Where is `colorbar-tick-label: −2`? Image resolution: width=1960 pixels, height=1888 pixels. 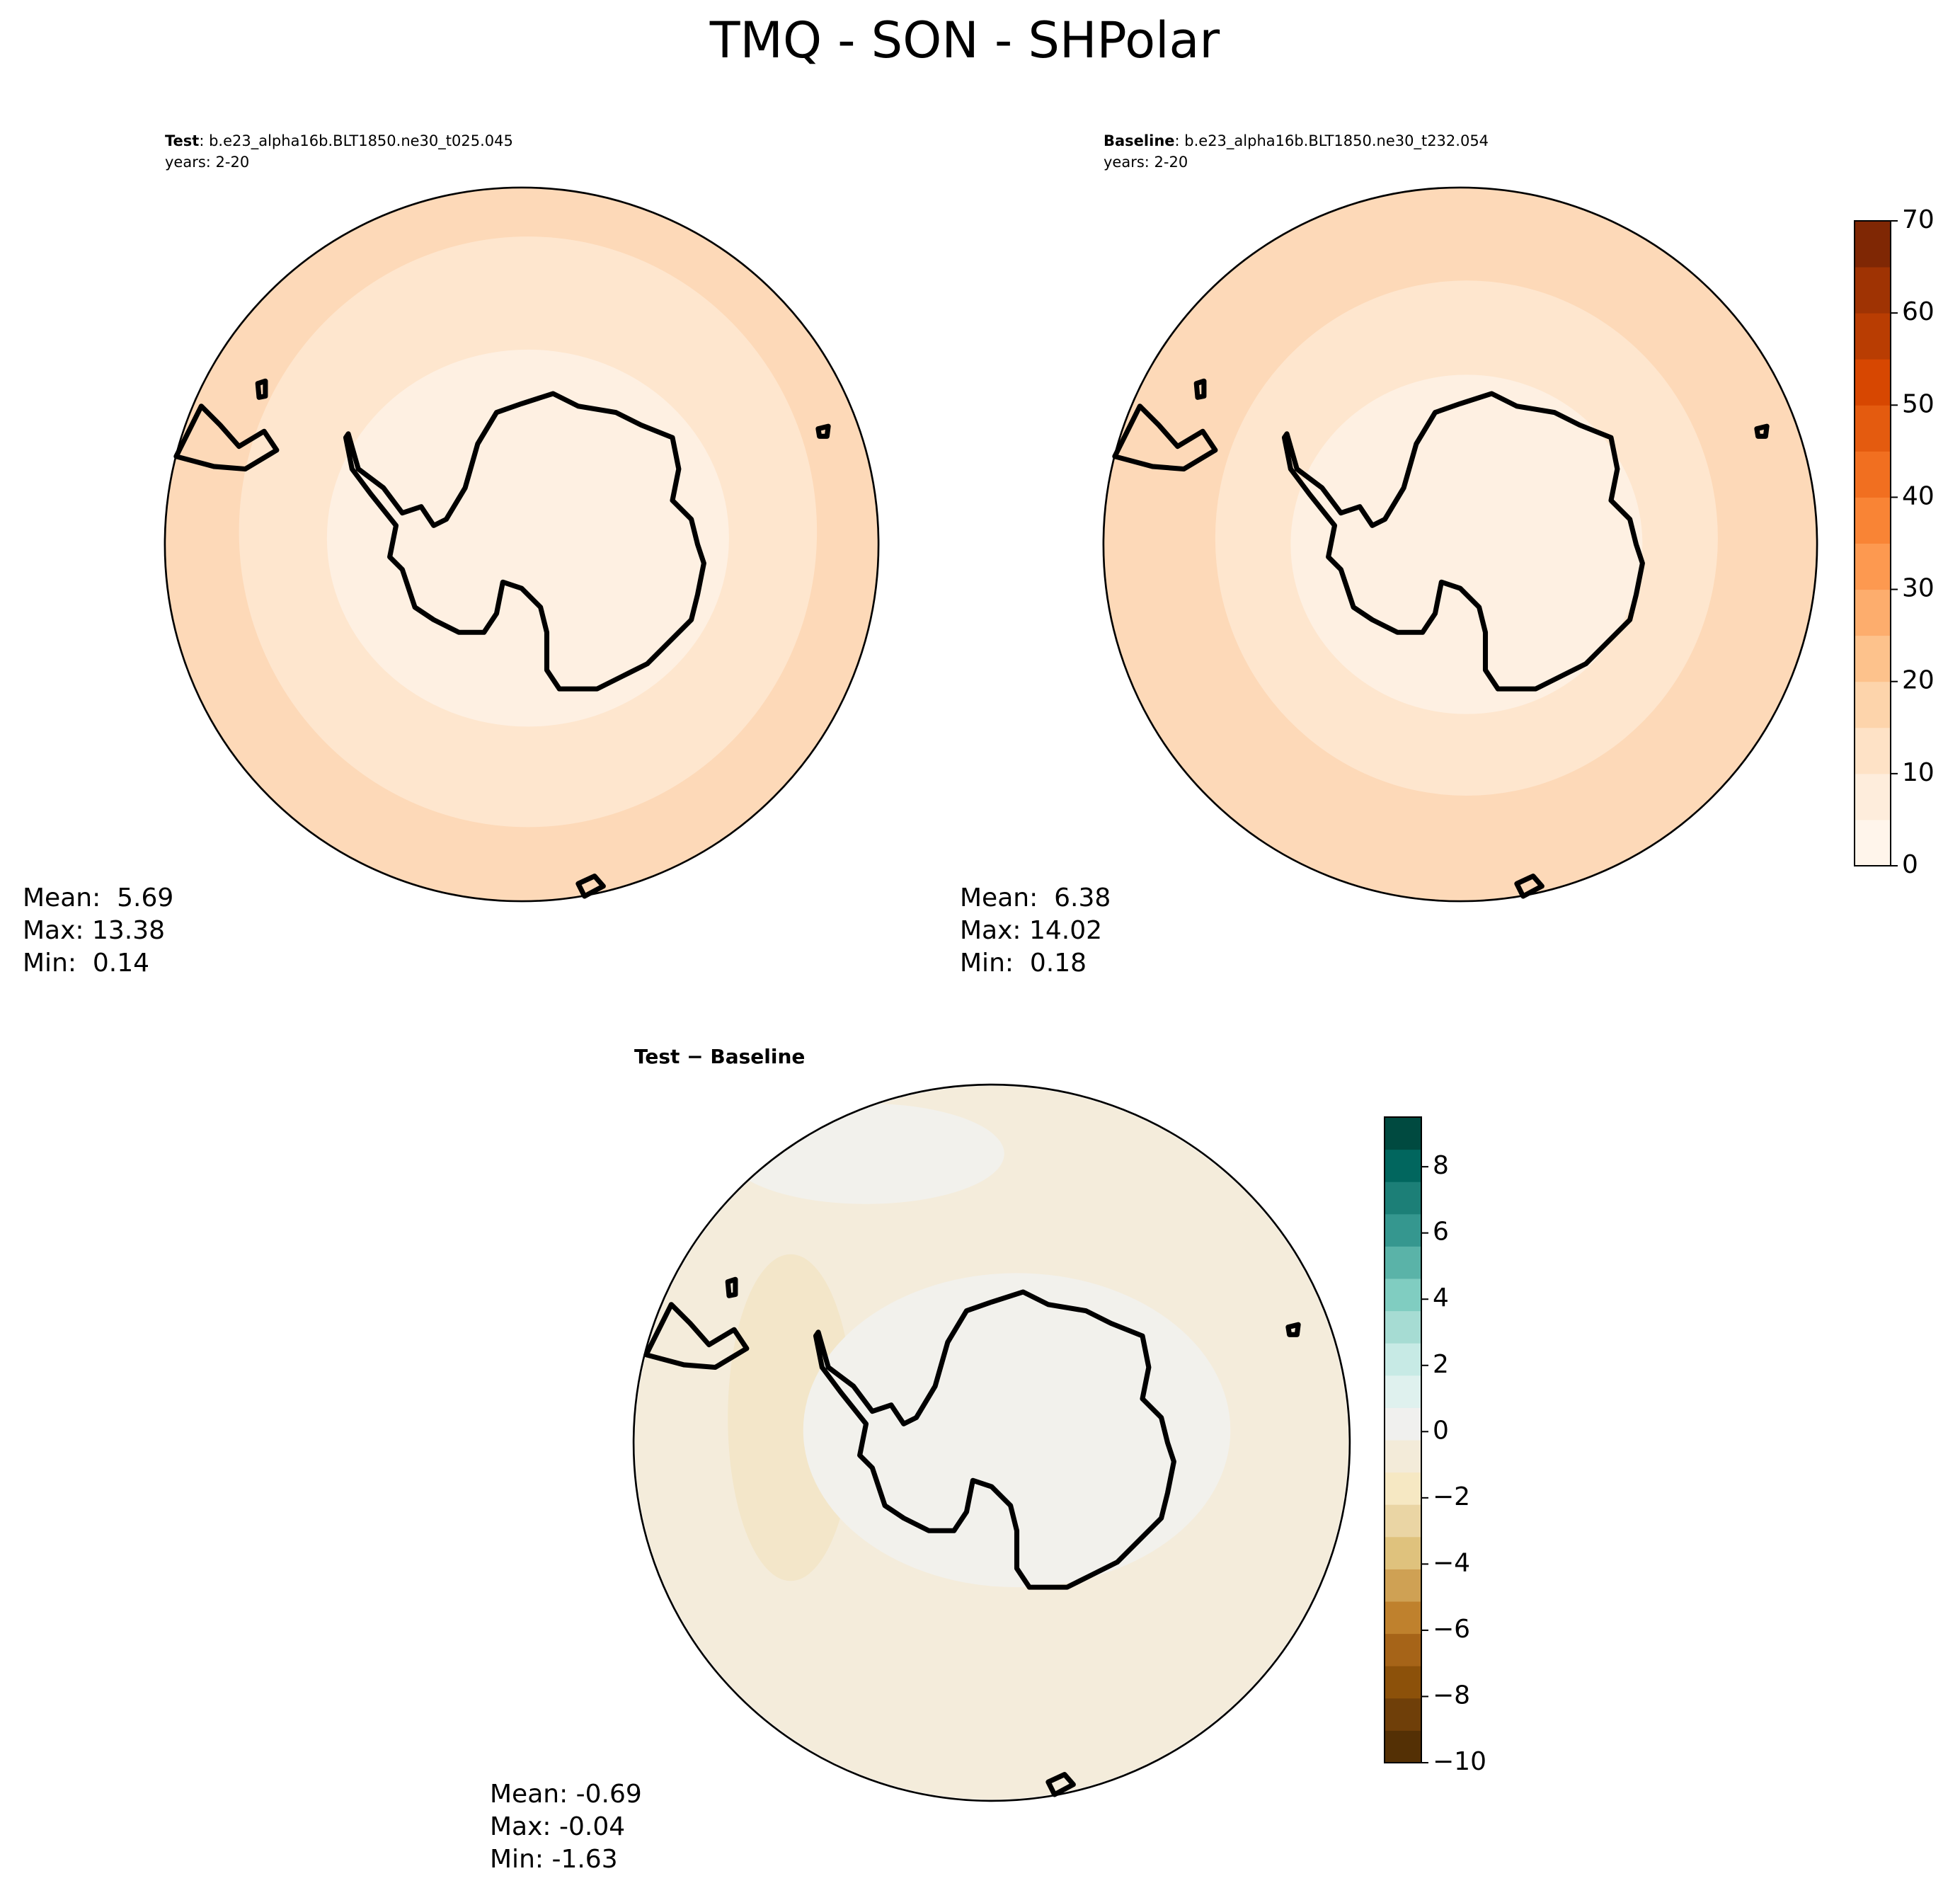
colorbar-tick-label: −2 is located at coordinates (1451, 1497).